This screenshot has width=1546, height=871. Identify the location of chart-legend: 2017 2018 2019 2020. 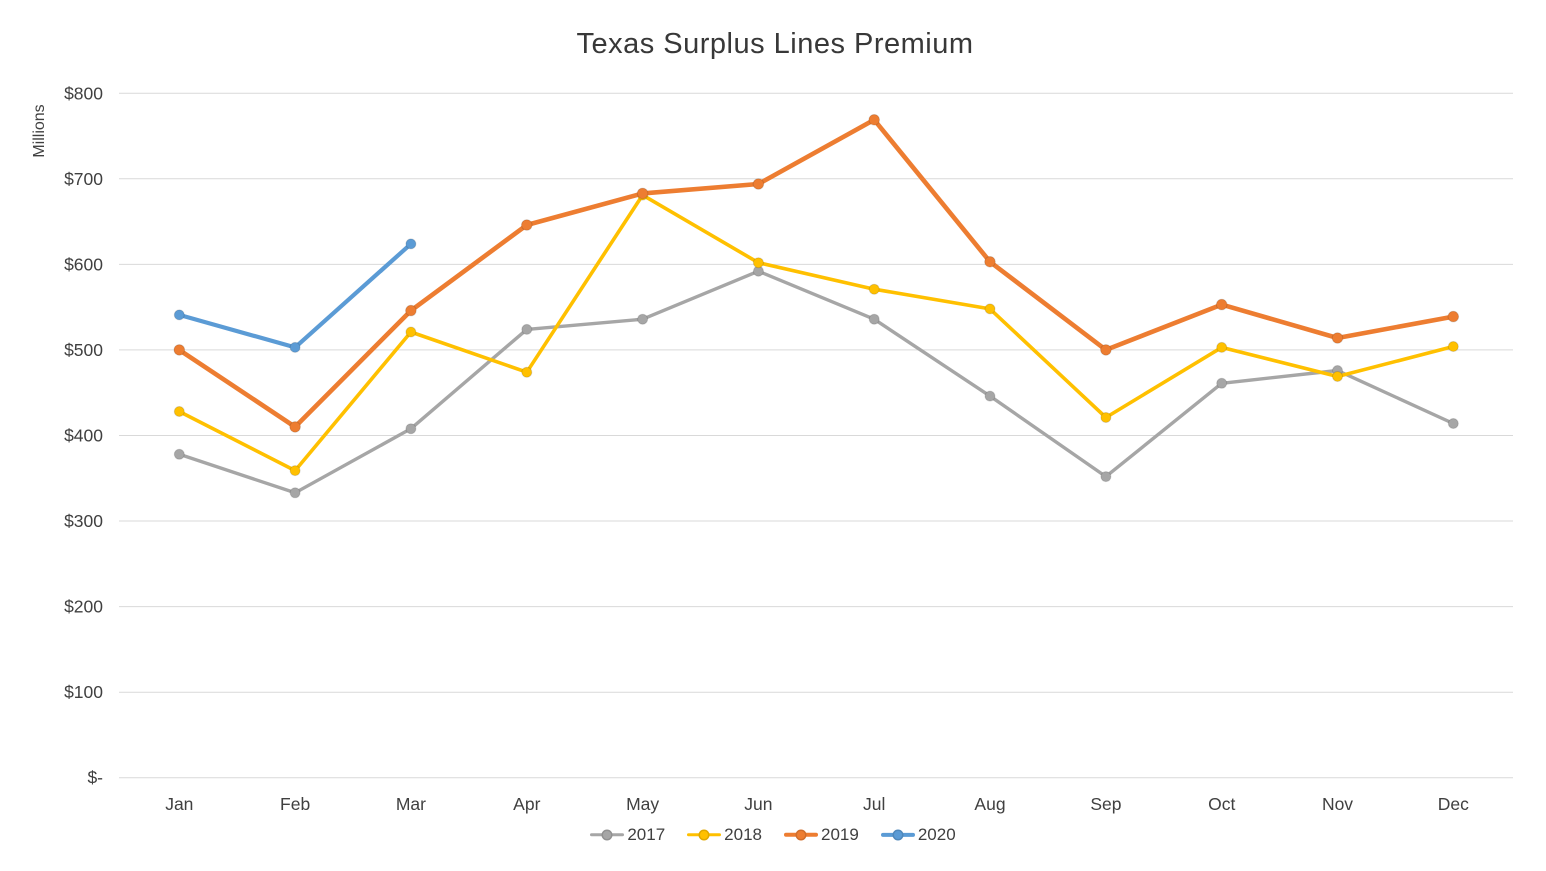
(773, 834).